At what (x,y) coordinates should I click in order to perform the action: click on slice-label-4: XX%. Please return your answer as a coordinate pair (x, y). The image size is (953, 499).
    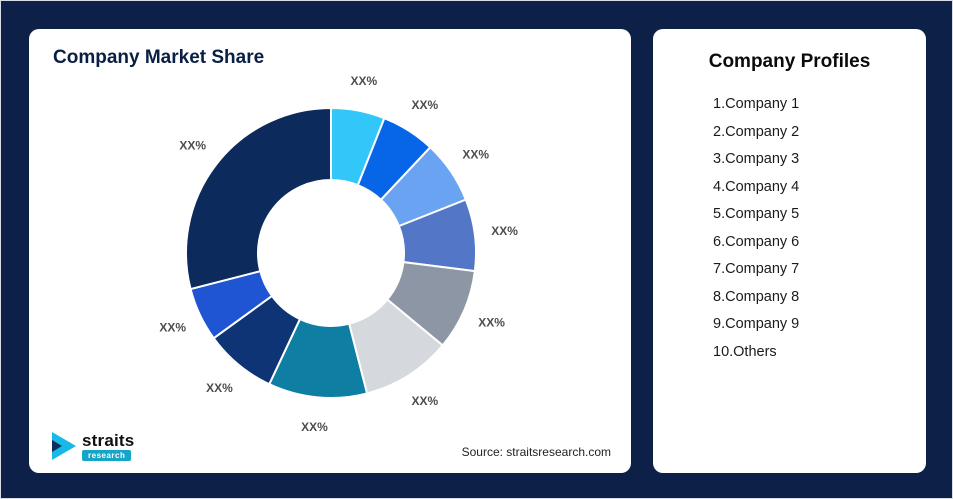
    Looking at the image, I should click on (504, 231).